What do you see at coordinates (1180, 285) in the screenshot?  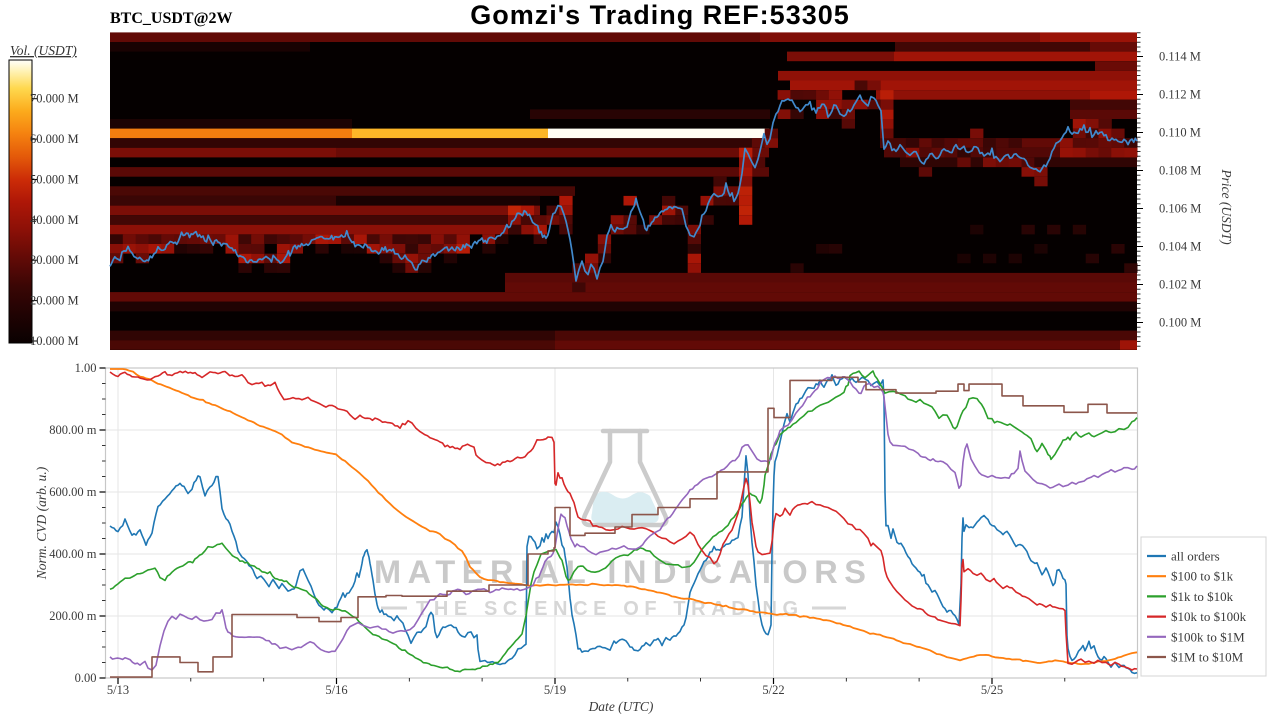 I see `svg-text: 0.102 M` at bounding box center [1180, 285].